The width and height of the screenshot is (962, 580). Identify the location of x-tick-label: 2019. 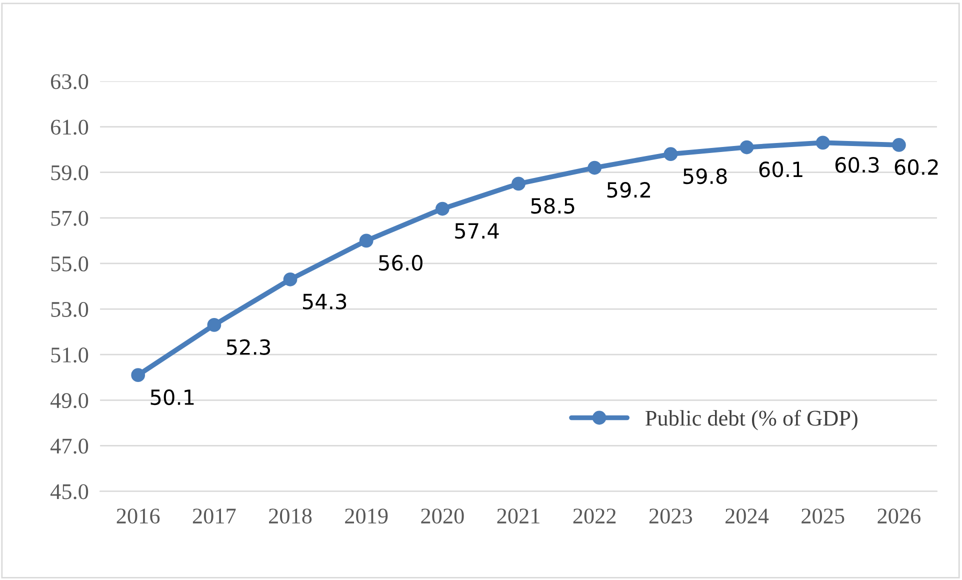
(366, 516).